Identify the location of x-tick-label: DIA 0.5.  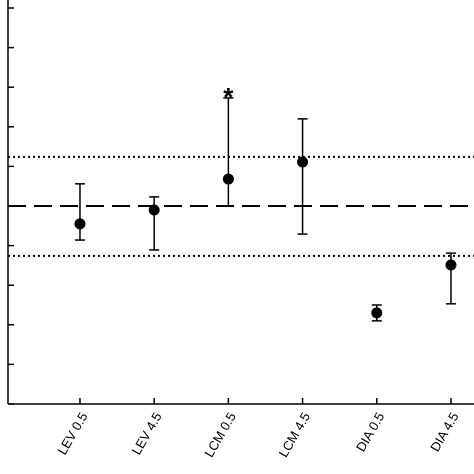
(370, 432).